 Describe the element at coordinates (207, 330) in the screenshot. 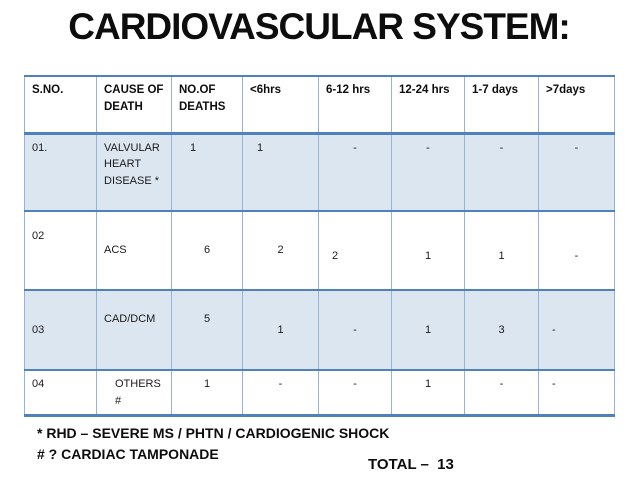

I see `table-cell: 5` at that location.